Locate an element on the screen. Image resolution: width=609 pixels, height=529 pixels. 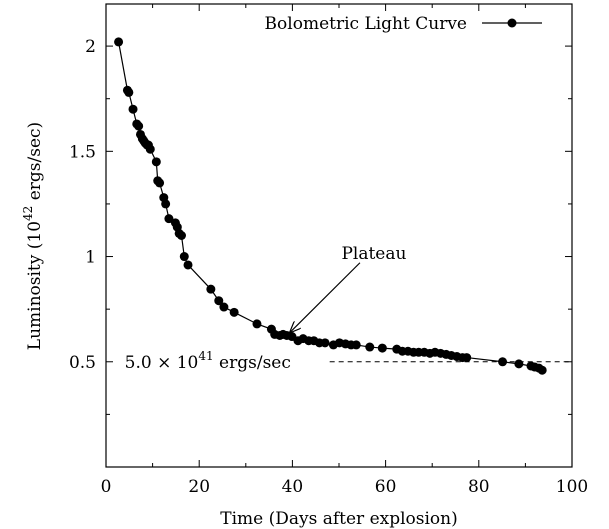
y-axis-title-unit: ergs/sec) is located at coordinates (35, 164).